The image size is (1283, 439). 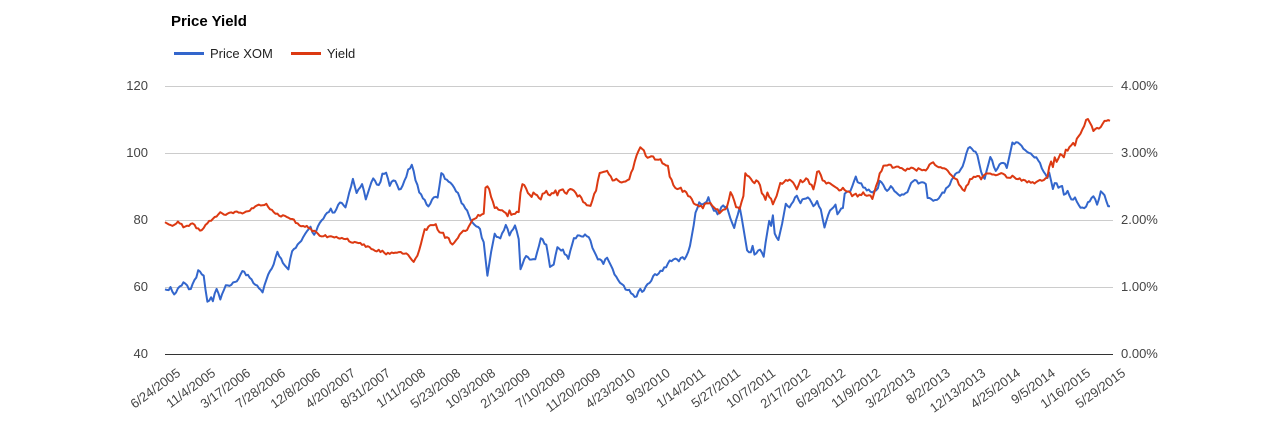 What do you see at coordinates (1139, 219) in the screenshot?
I see `y-axis-label-right: 2.00%` at bounding box center [1139, 219].